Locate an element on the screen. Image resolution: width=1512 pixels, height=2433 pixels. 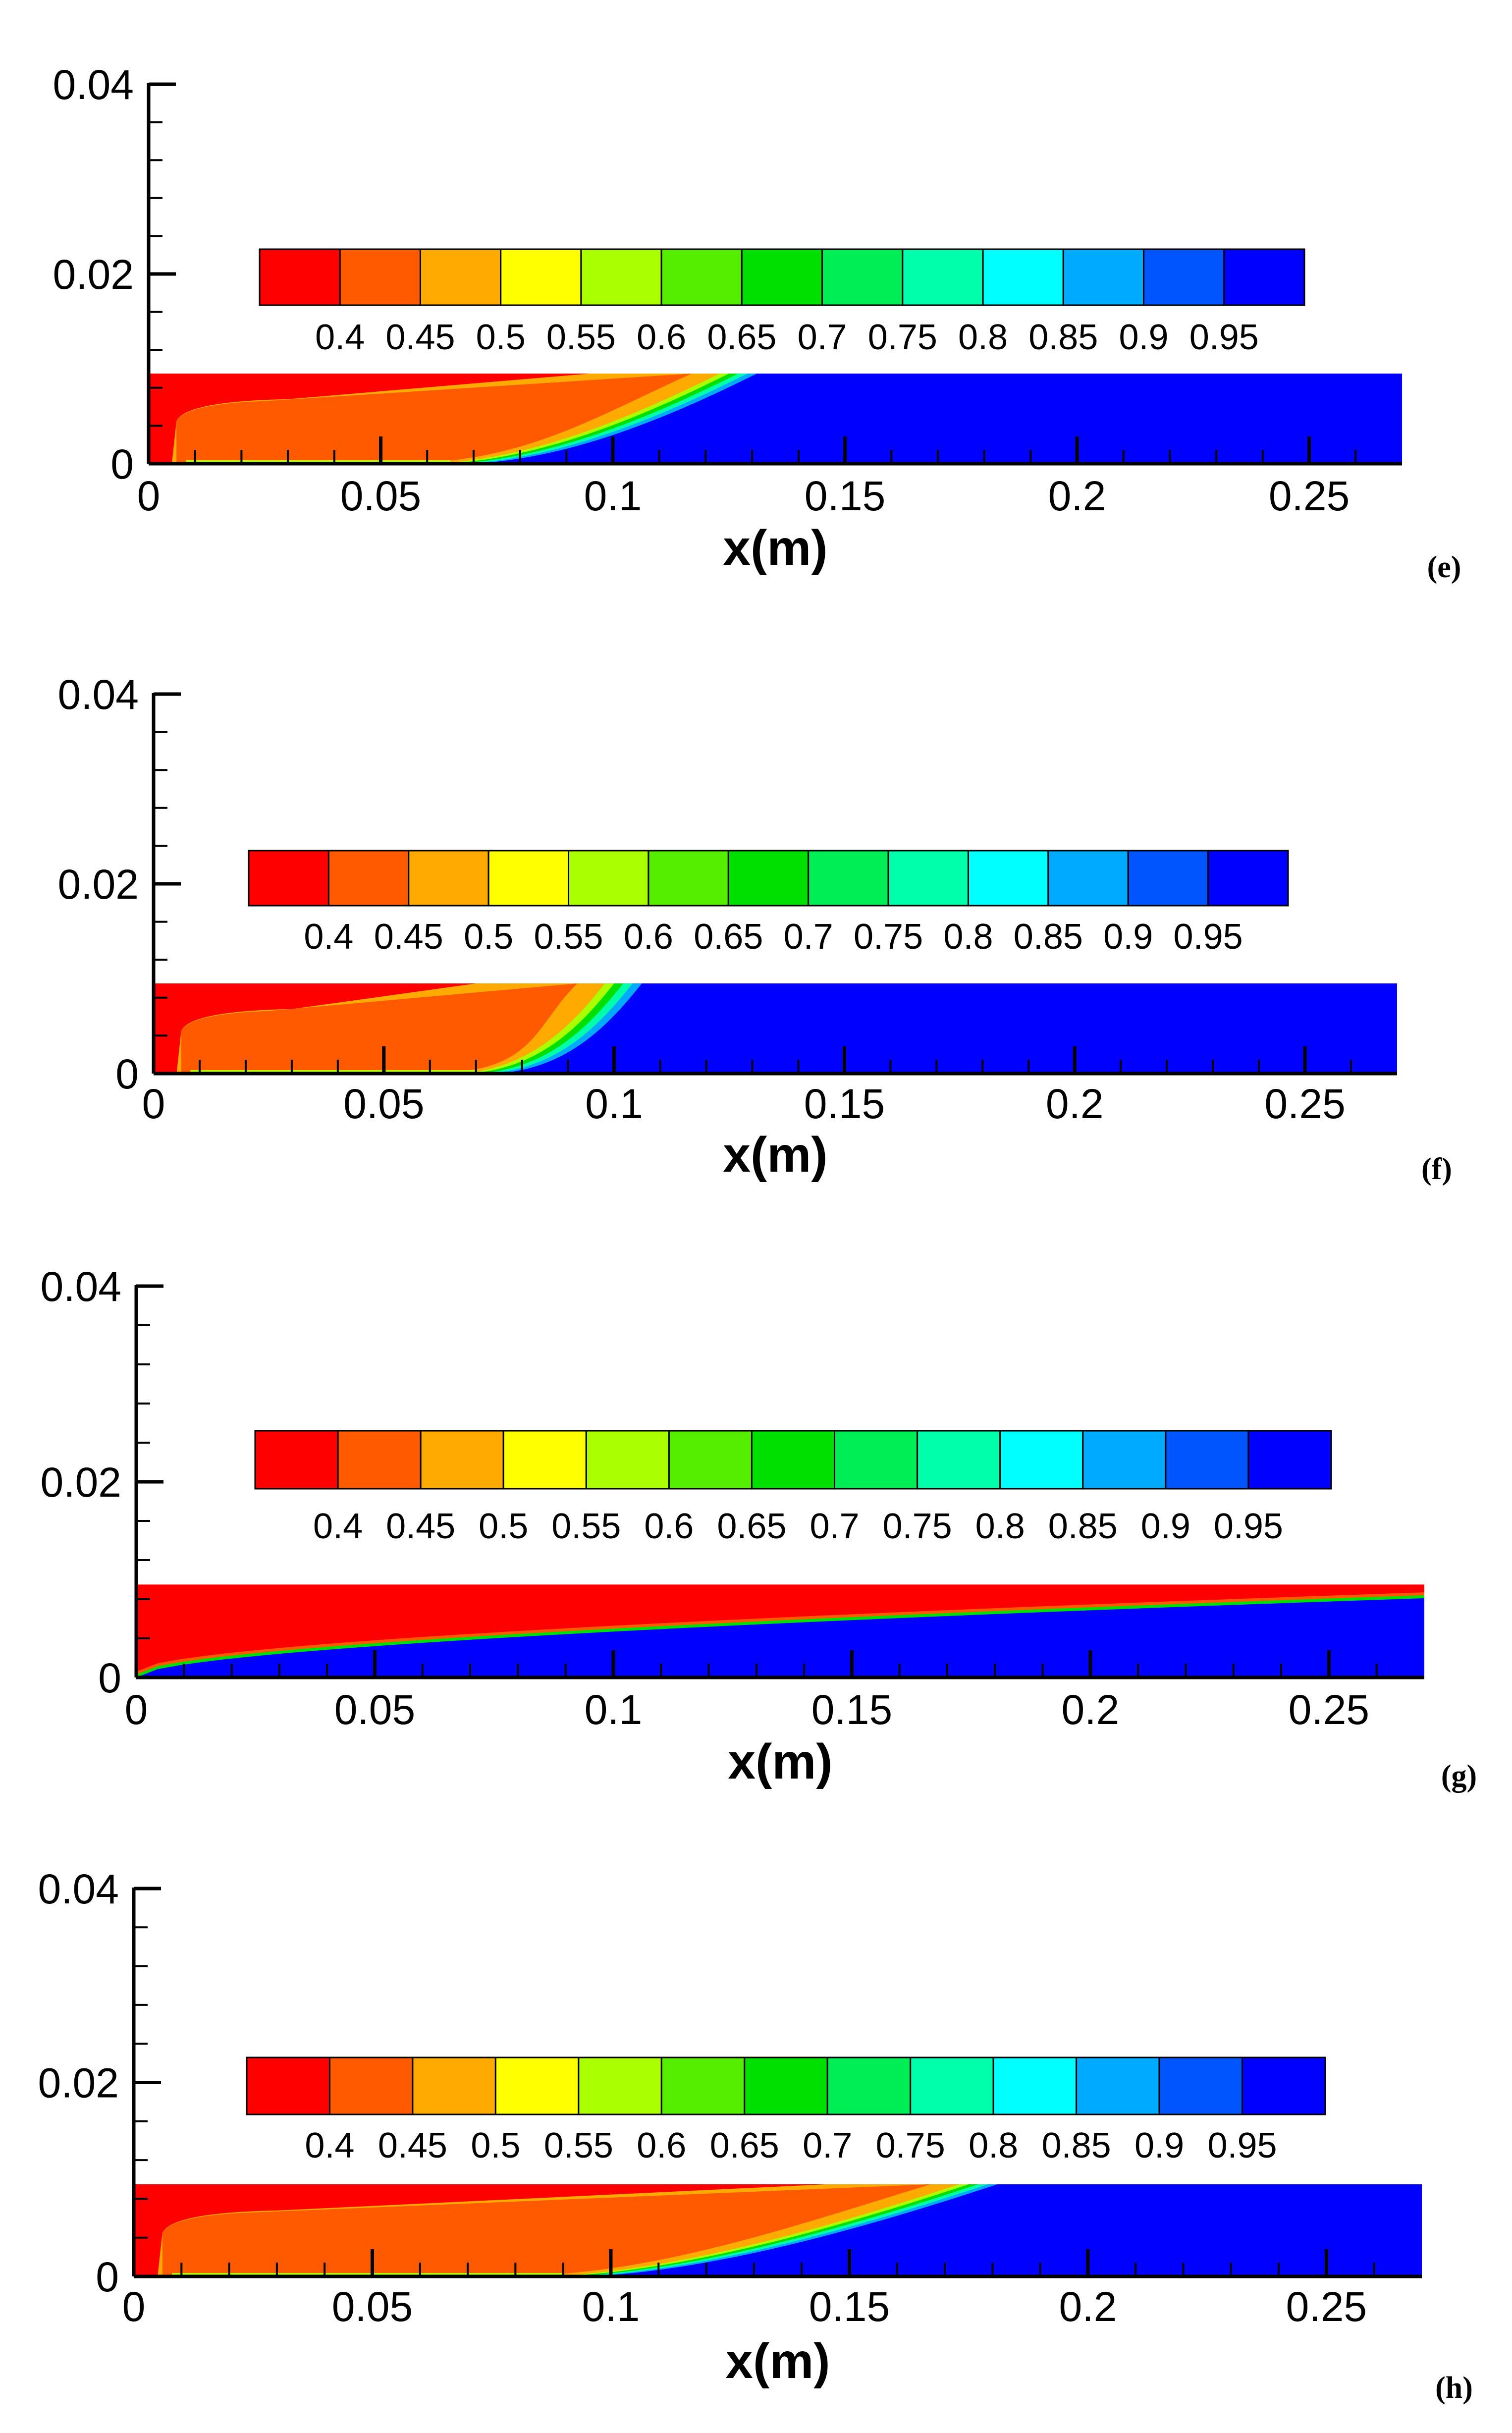
panel-label: (g) is located at coordinates (1459, 1776).